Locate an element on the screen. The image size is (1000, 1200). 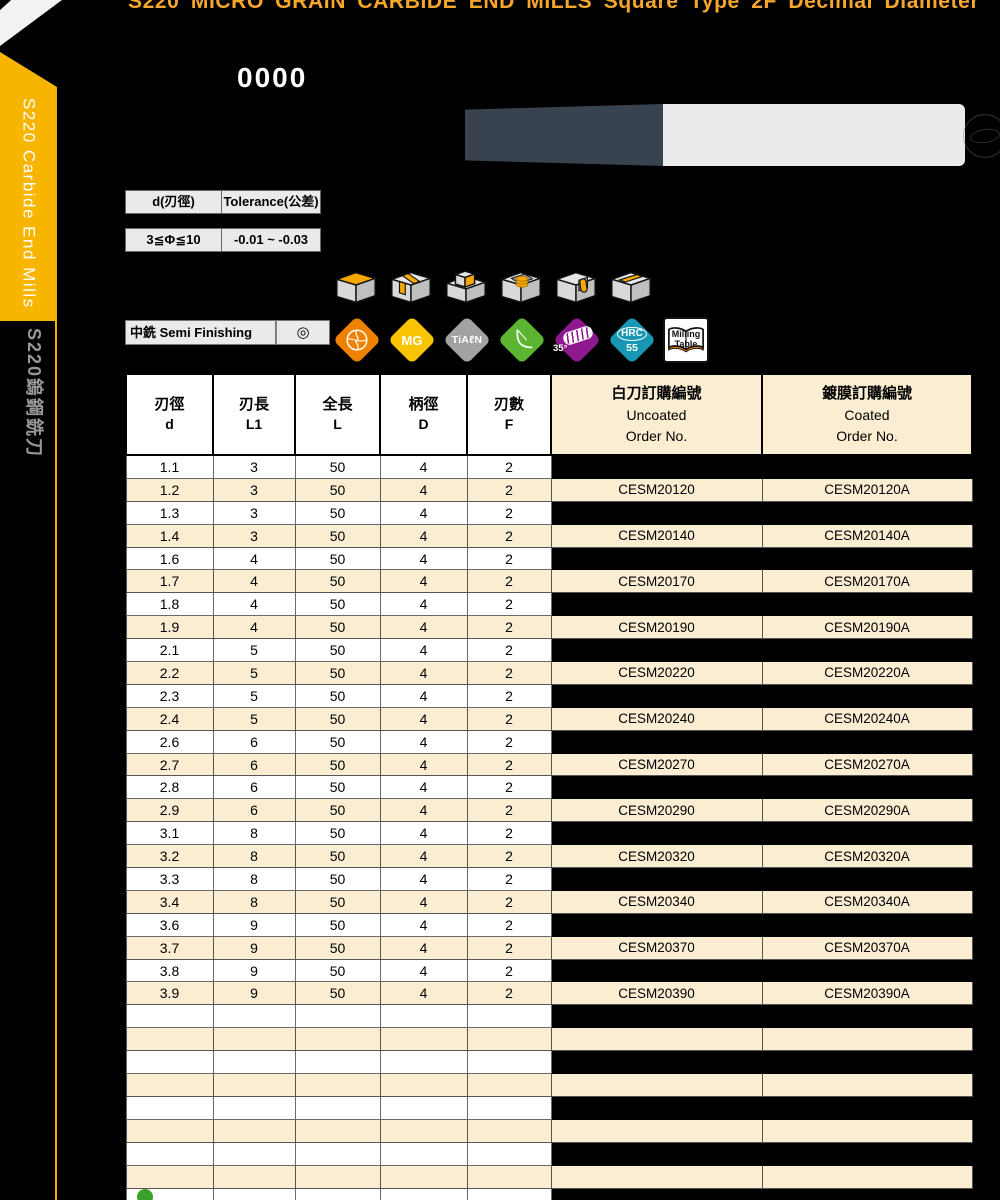
table-row: 2.8 6 50 4 2 is located at coordinates (549, 787).